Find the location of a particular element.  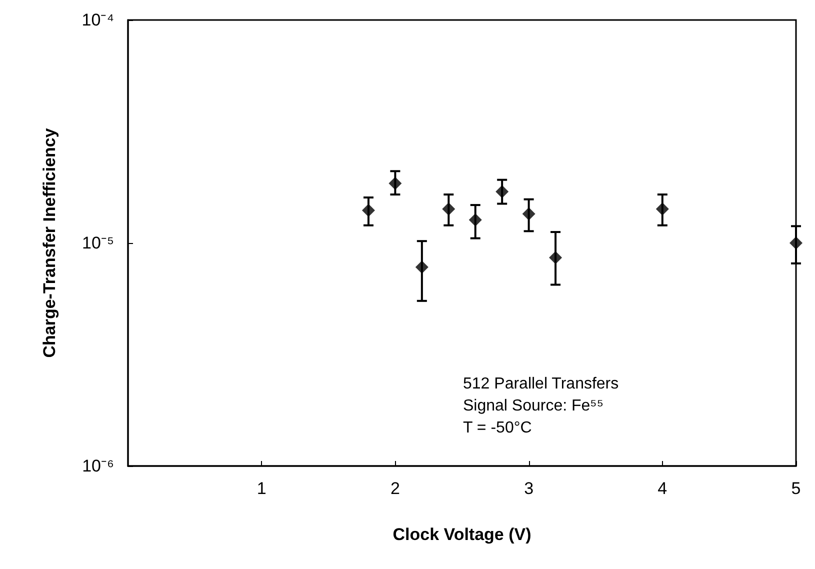

annotation: Signal Source: Fe⁵⁵ is located at coordinates (533, 406).